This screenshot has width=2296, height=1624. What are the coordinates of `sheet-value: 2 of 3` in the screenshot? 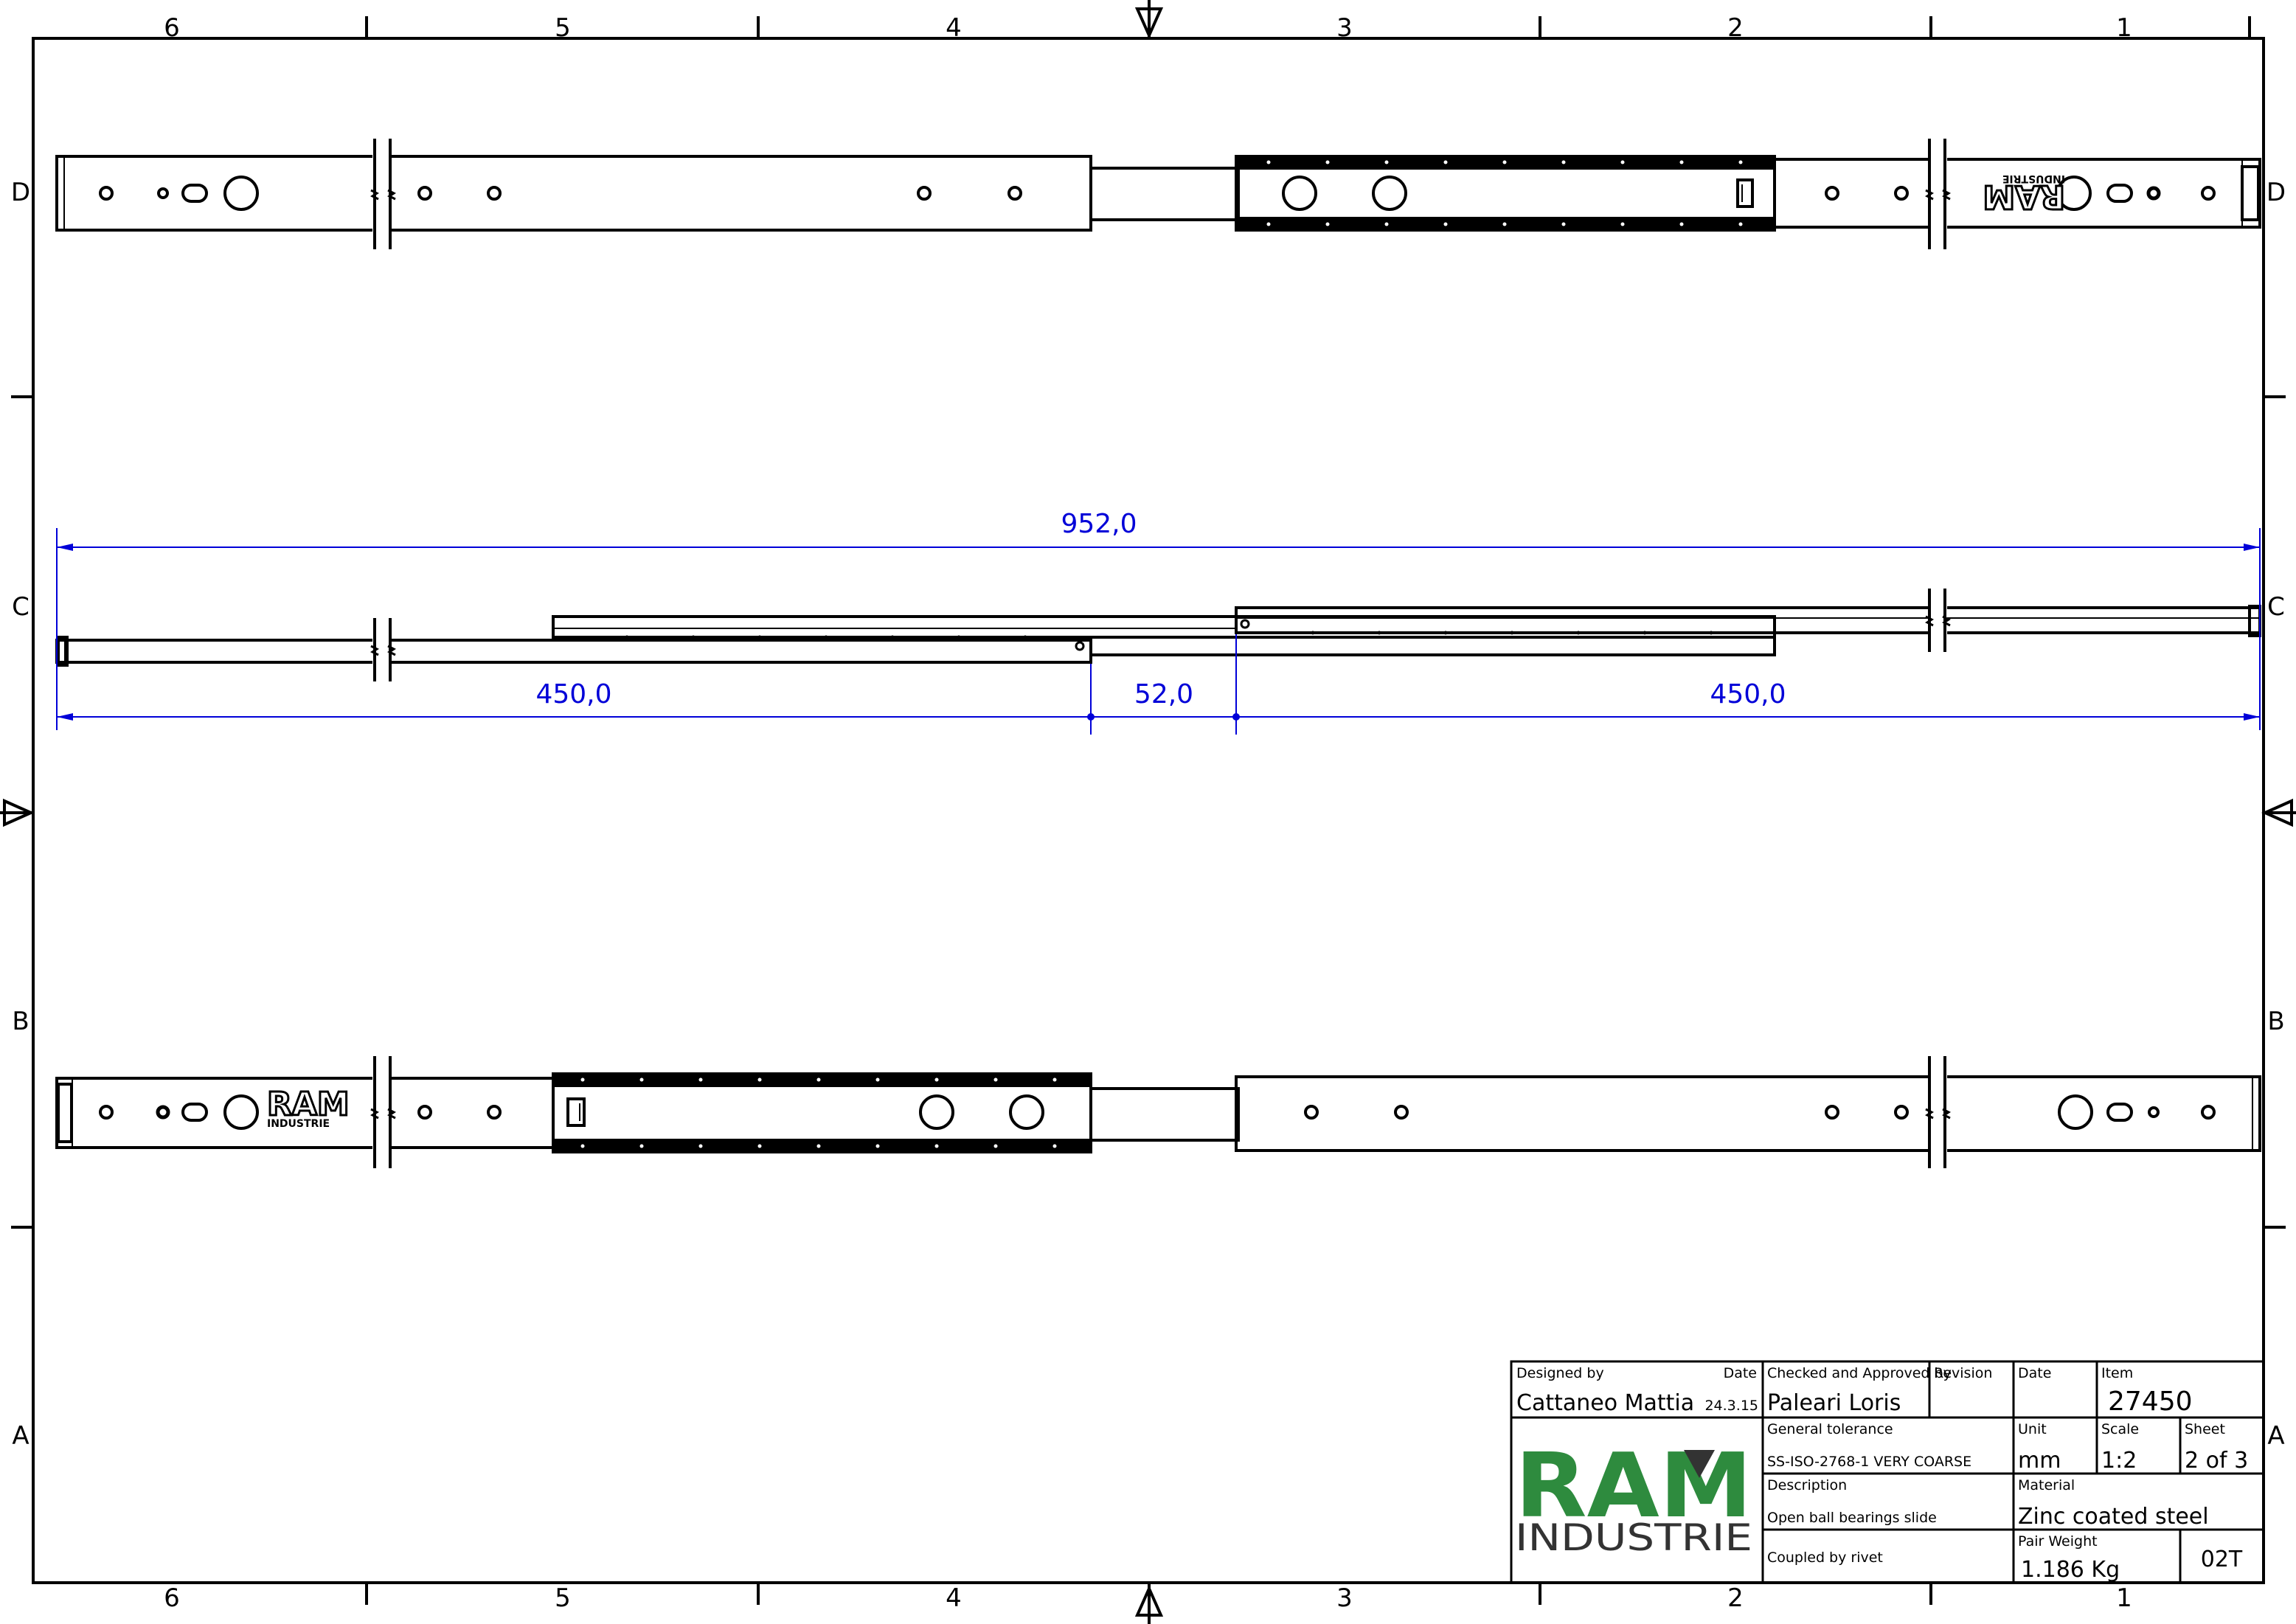 It's located at (2216, 1461).